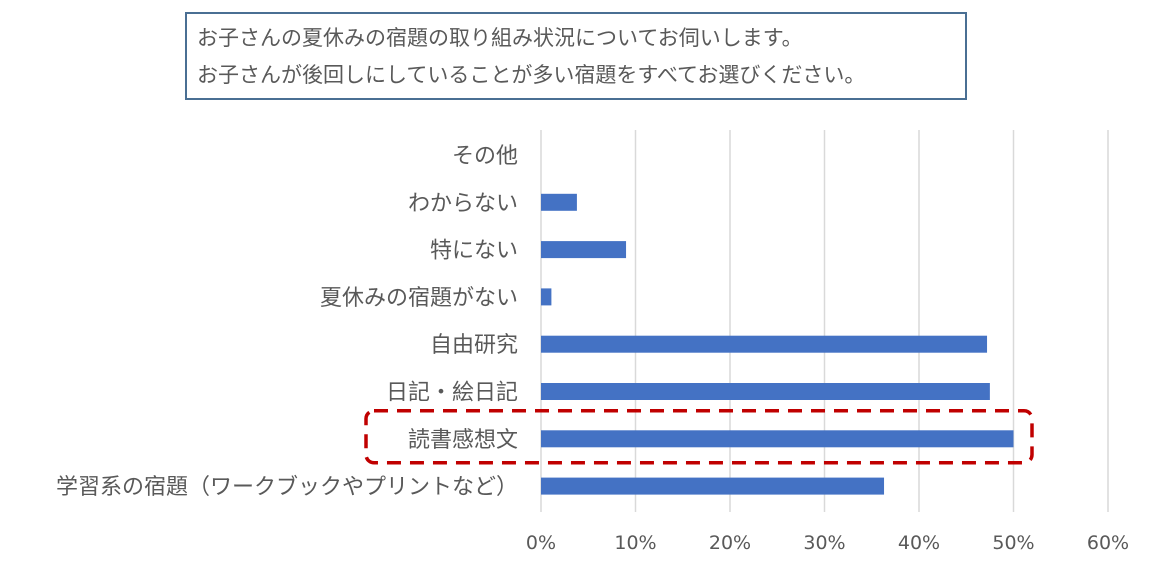 The width and height of the screenshot is (1154, 569). I want to click on category-label: 特にない, so click(474, 251).